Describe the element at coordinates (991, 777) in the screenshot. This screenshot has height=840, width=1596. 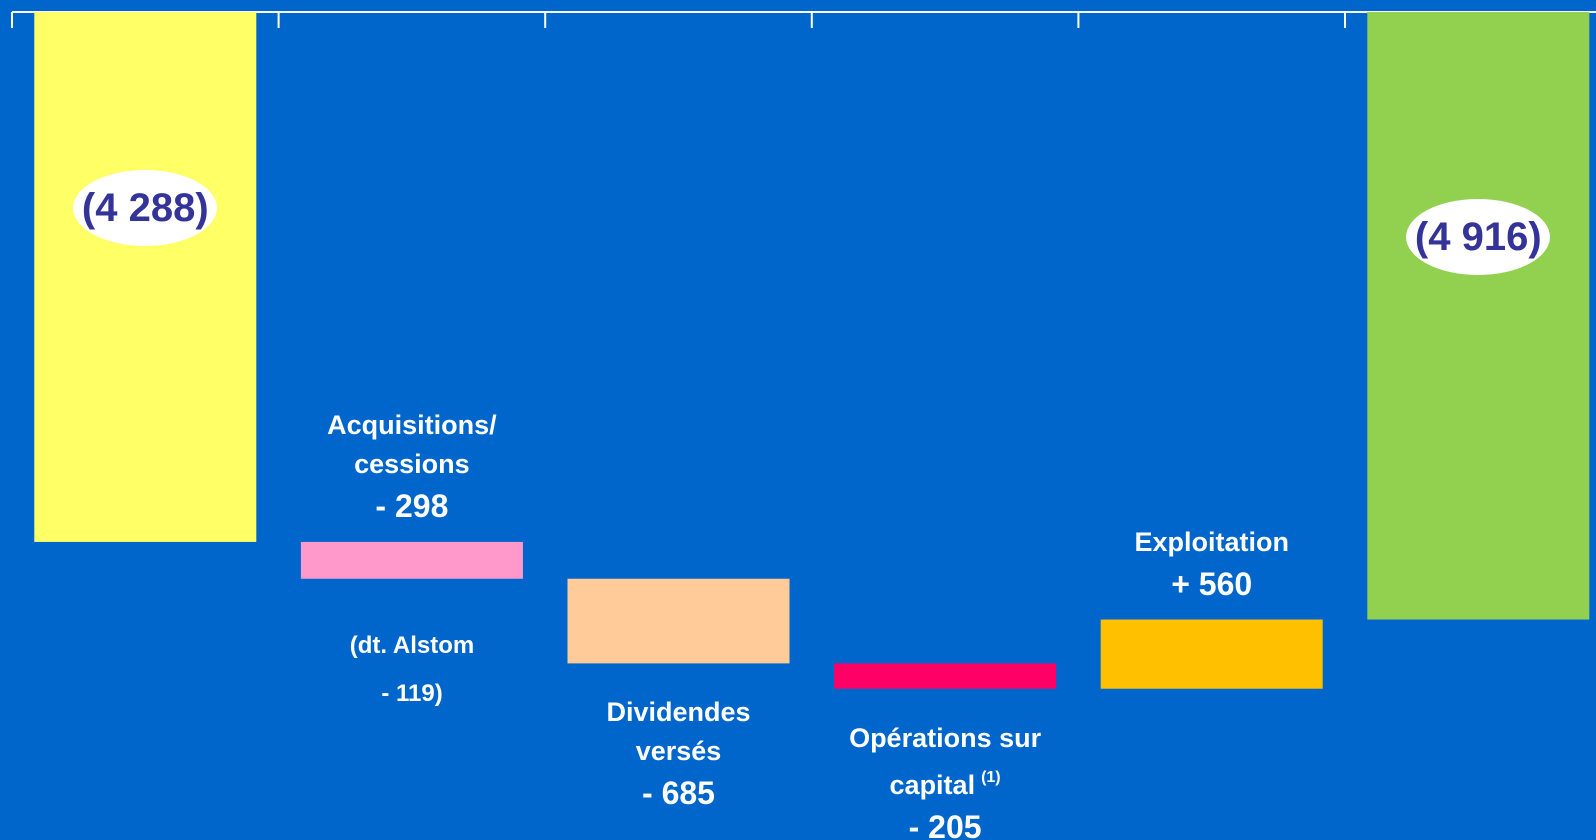
I see `footnote-mark: (1)` at that location.